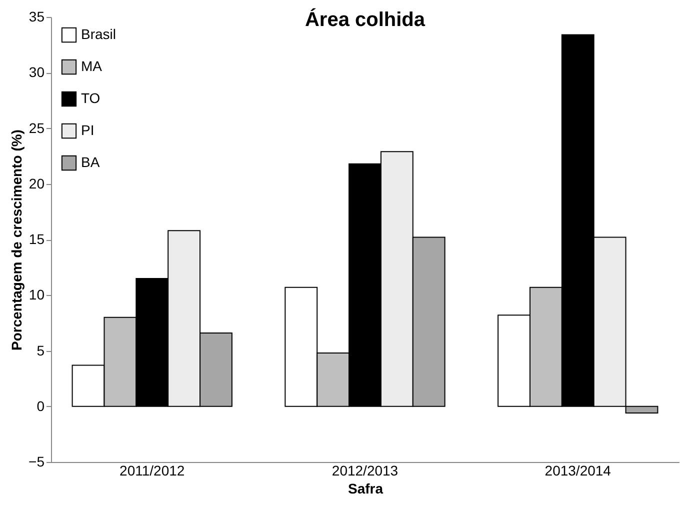 Image resolution: width=699 pixels, height=506 pixels. I want to click on legend-label: BA, so click(90, 162).